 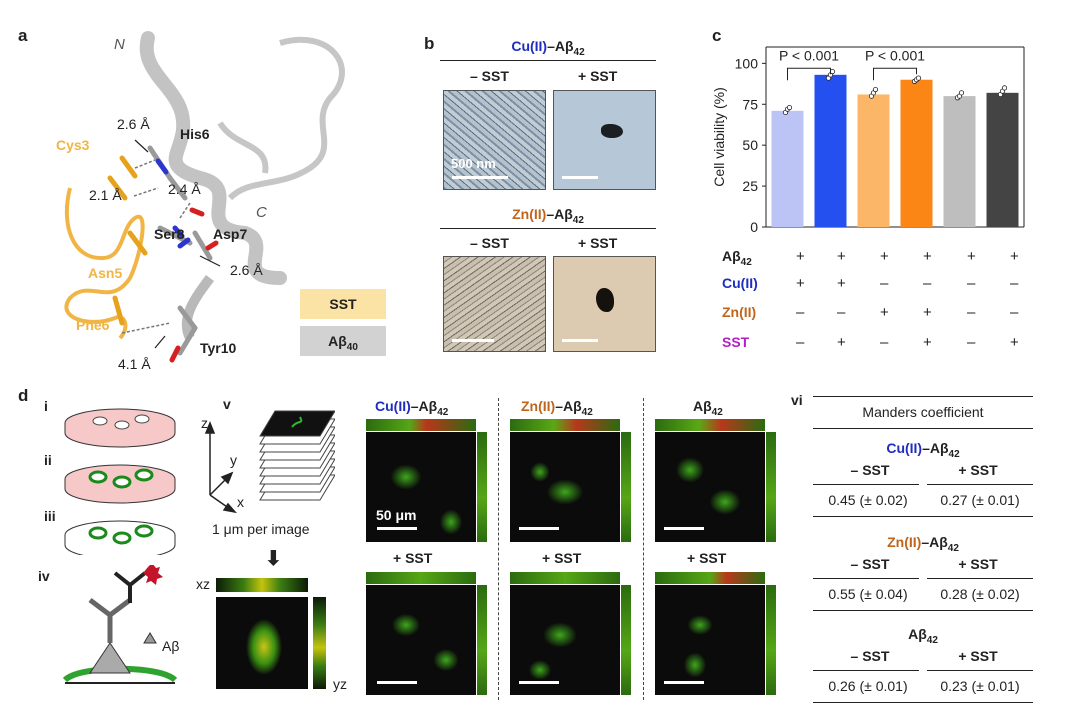 What do you see at coordinates (604, 140) in the screenshot?
I see `tem-cu-plus-sst` at bounding box center [604, 140].